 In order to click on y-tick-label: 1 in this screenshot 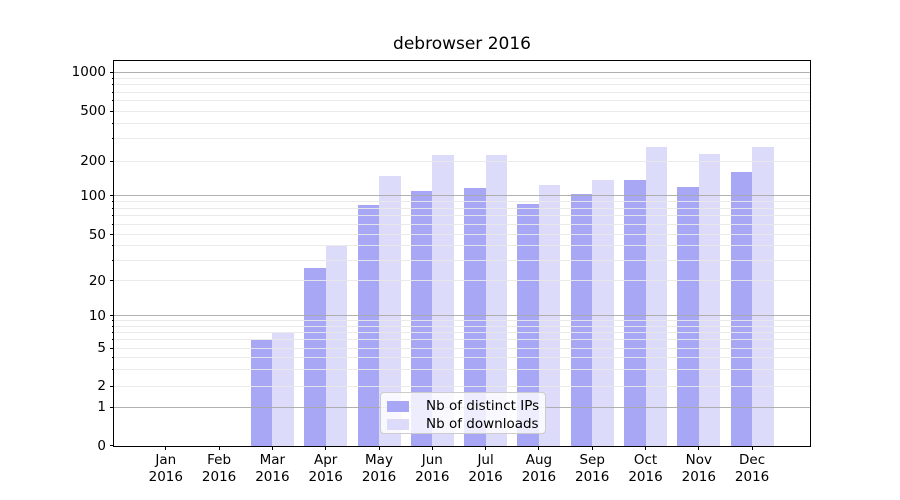, I will do `click(101, 407)`.